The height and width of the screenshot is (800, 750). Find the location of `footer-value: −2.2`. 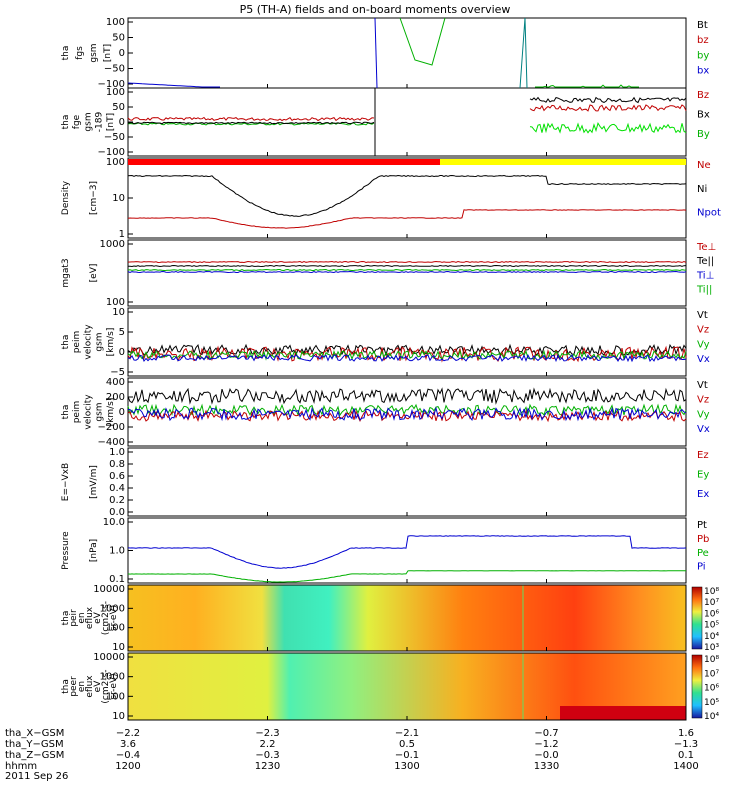

footer-value: −2.2 is located at coordinates (128, 733).